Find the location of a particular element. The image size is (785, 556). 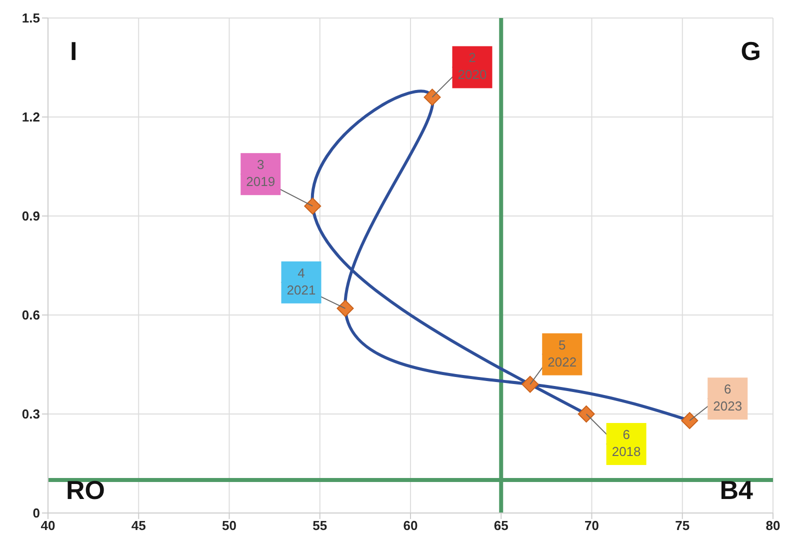

y-tick-label: 0.6 is located at coordinates (31, 315).